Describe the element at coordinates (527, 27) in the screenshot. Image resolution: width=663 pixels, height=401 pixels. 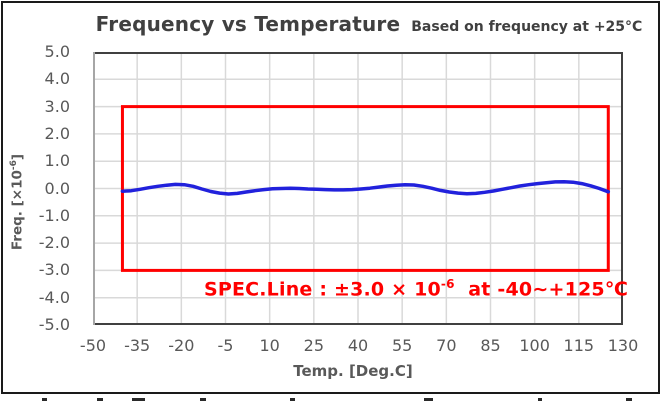
I see `chart-subtitle: Based on frequency at +25°C` at that location.